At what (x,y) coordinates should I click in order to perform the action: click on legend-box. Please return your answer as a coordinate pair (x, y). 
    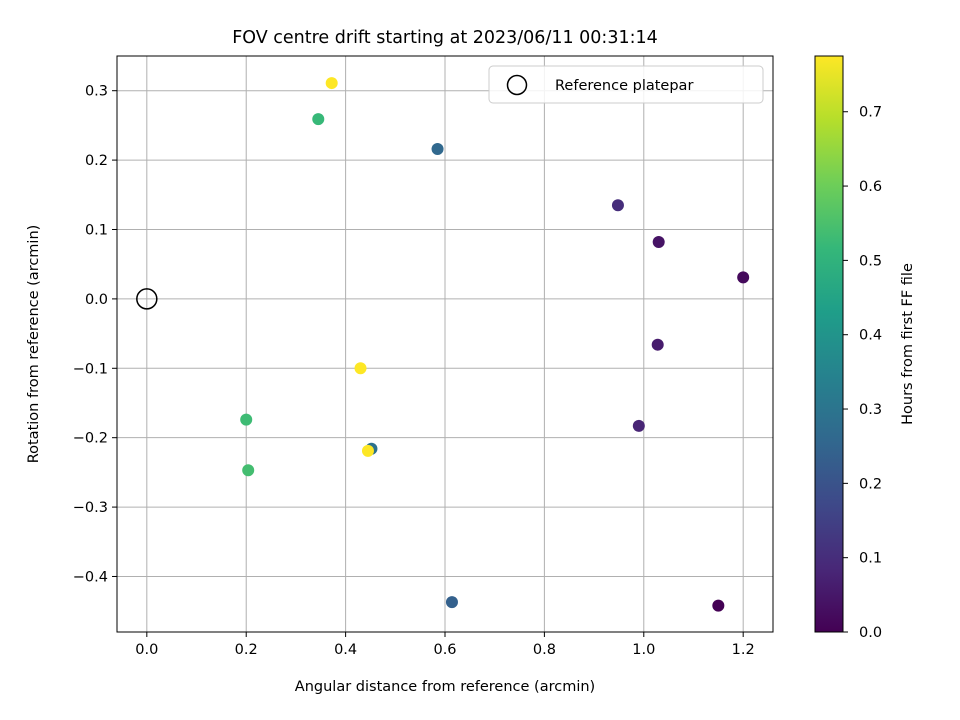
    Looking at the image, I should click on (626, 84).